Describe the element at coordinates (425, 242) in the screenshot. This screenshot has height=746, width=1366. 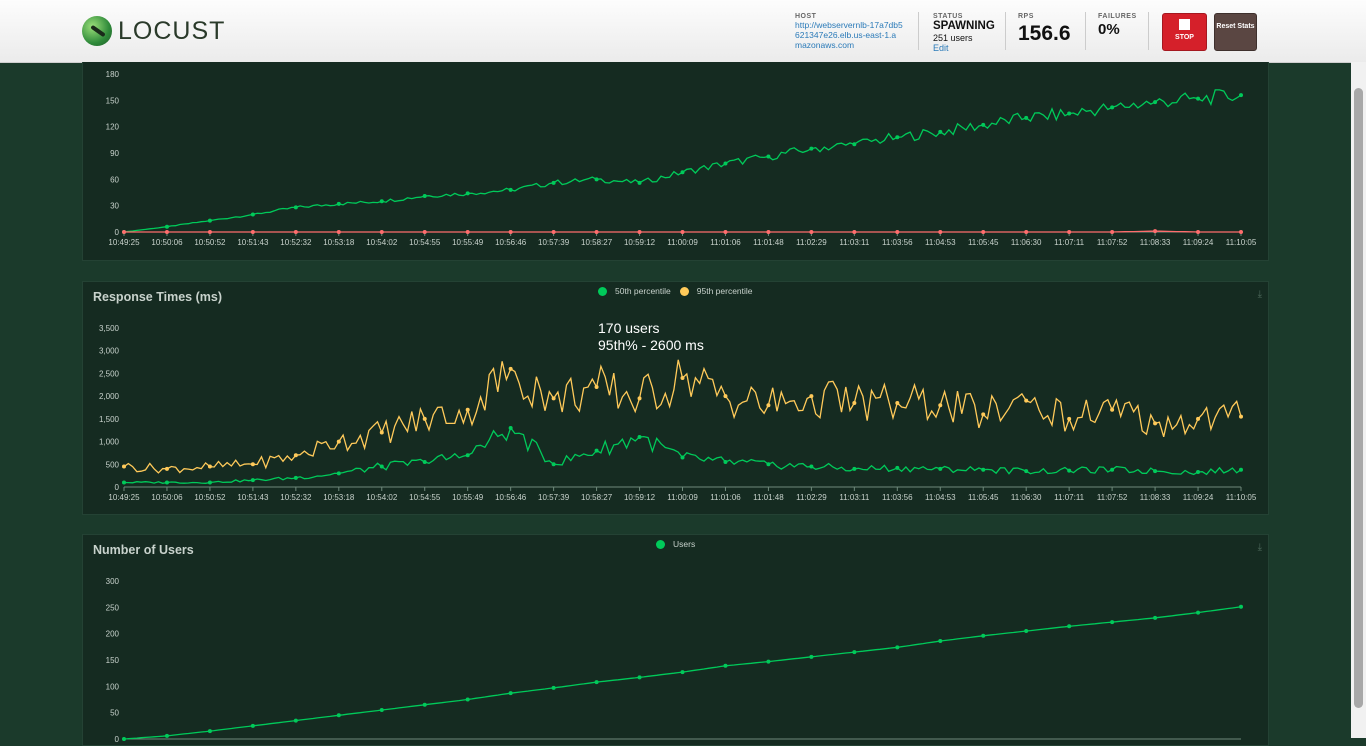
I see `x-tick-label: 10:54:55` at that location.